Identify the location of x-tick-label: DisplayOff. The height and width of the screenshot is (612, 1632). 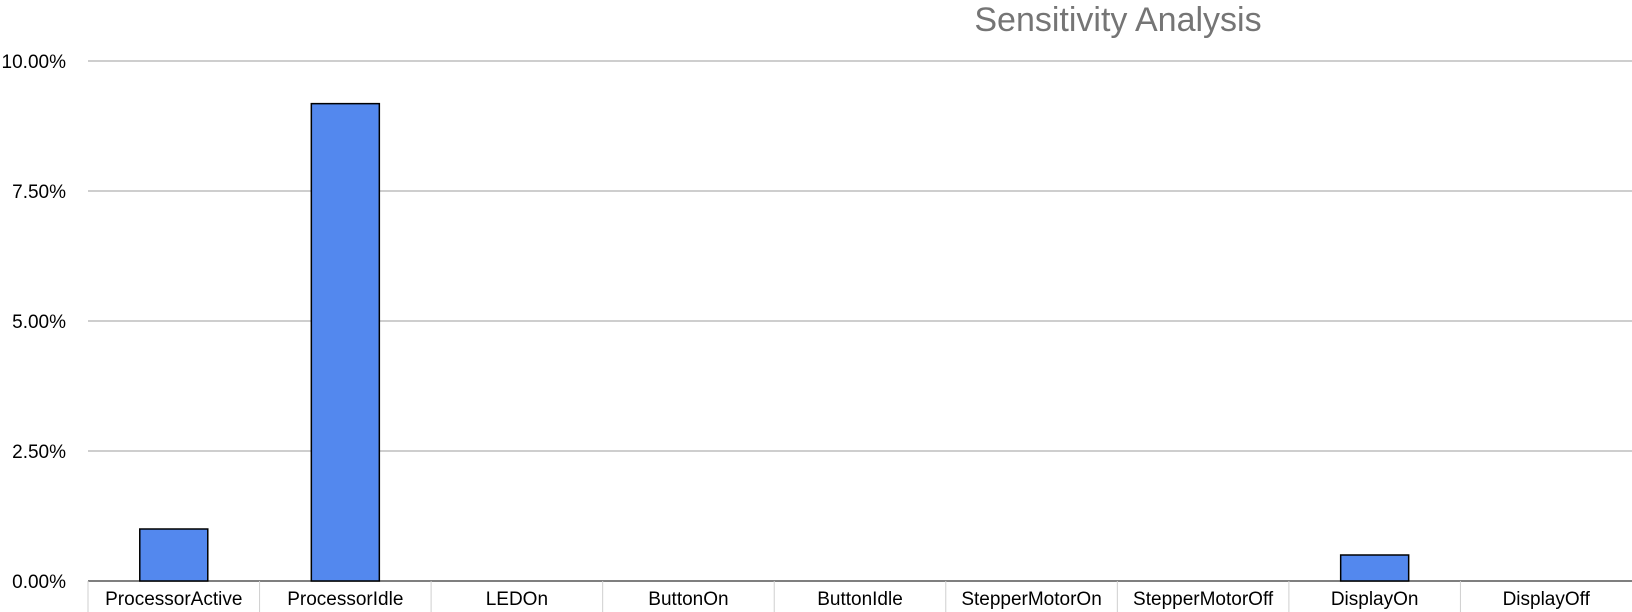
(1547, 599).